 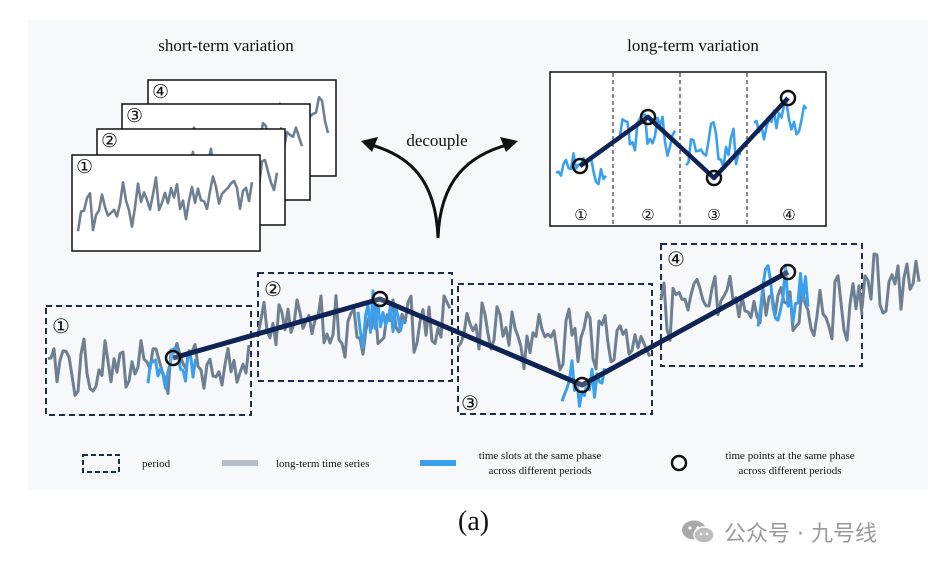 What do you see at coordinates (226, 45) in the screenshot?
I see `short-term-title: short-term variation` at bounding box center [226, 45].